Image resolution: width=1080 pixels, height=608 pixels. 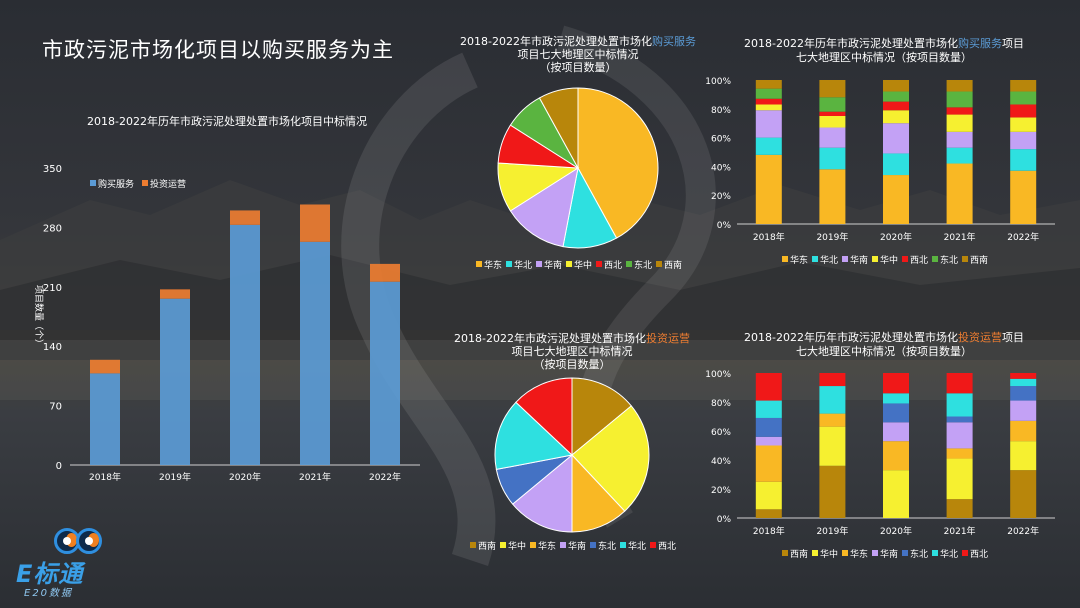 I want to click on stack-service-title-line1: 2018-2022年历年市政污泥处理处置市场化购买服务项目, so click(x=884, y=43).